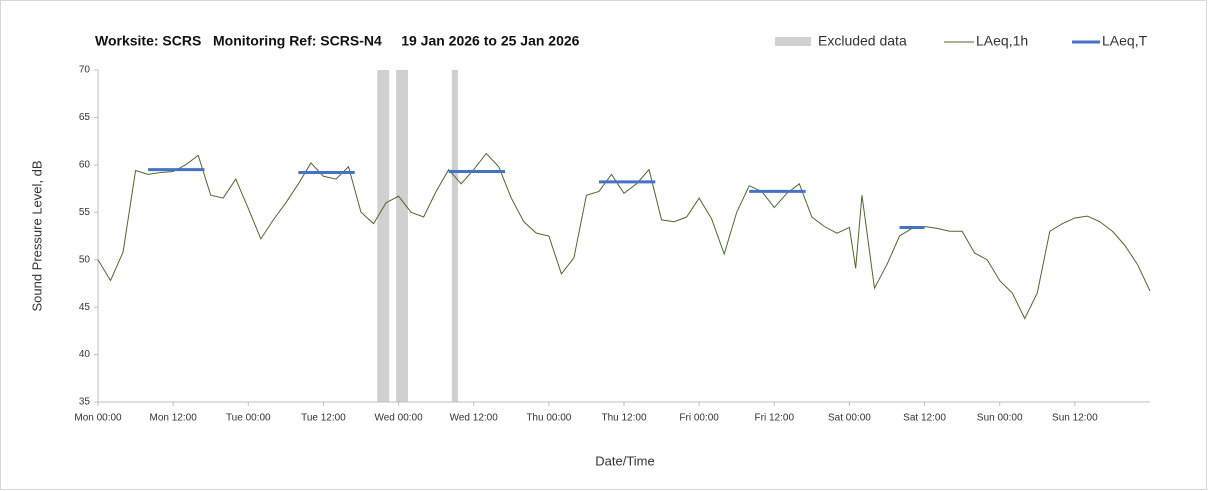  Describe the element at coordinates (85, 354) in the screenshot. I see `y-tick-label: 40` at that location.